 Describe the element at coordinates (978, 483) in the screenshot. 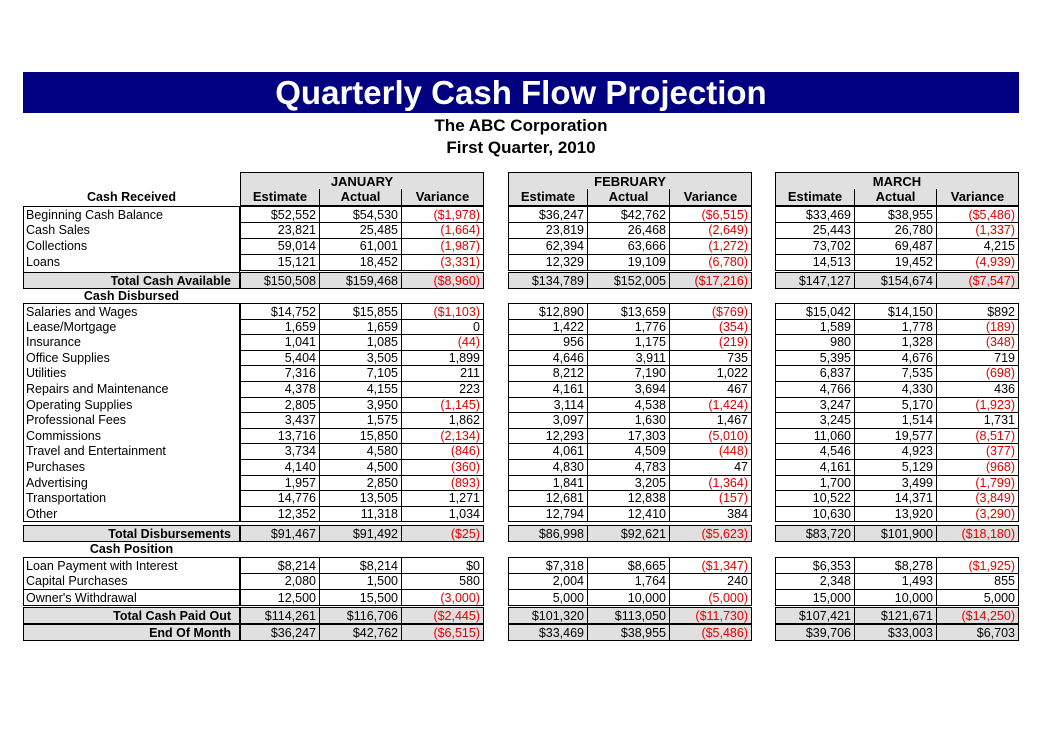

I see `table-cell: (1,799)` at that location.